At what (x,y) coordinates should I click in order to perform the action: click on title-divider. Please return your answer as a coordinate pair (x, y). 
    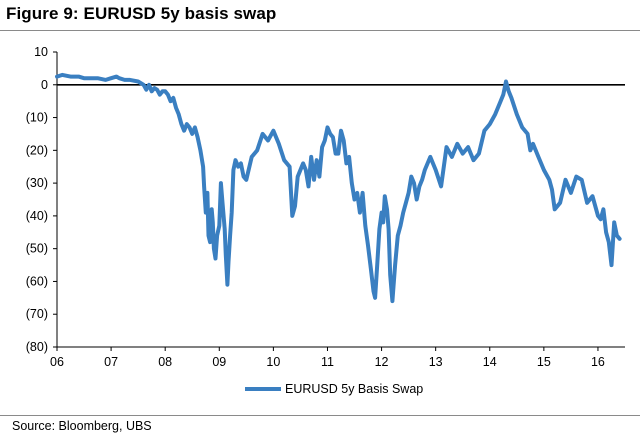
    Looking at the image, I should click on (320, 30).